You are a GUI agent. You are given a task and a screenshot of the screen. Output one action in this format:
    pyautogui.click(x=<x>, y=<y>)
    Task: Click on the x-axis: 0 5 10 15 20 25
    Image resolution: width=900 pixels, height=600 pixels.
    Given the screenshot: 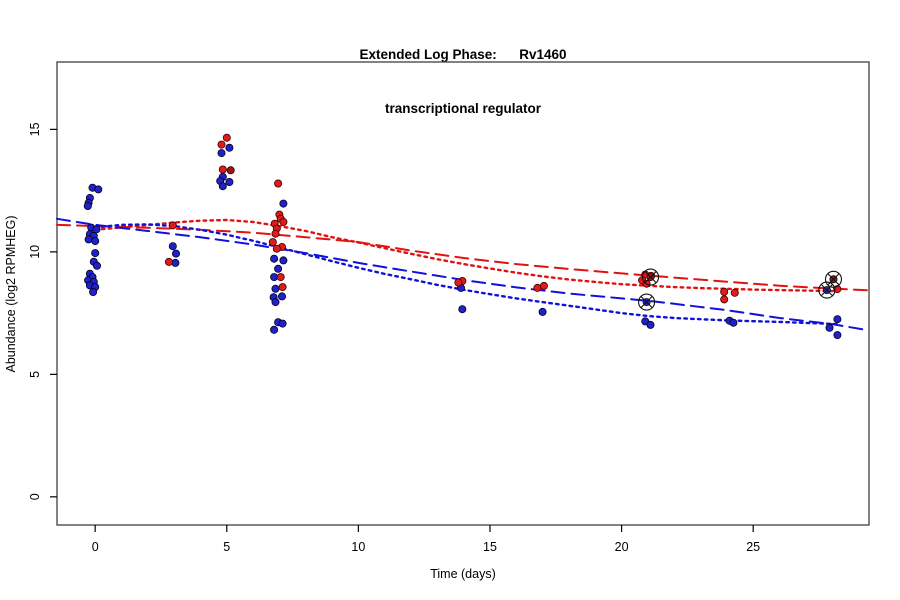 What is the action you would take?
    pyautogui.click(x=426, y=539)
    